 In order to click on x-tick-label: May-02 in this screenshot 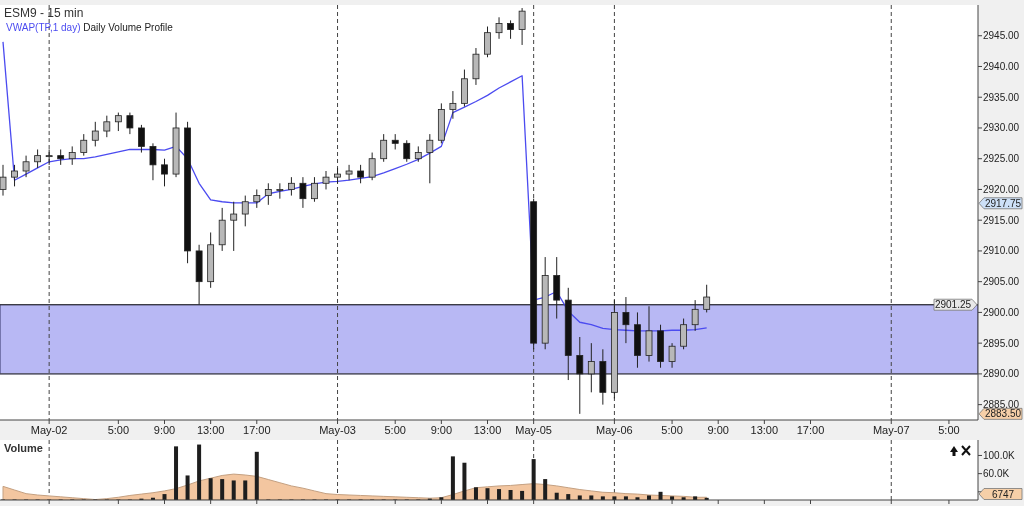, I will do `click(49, 430)`.